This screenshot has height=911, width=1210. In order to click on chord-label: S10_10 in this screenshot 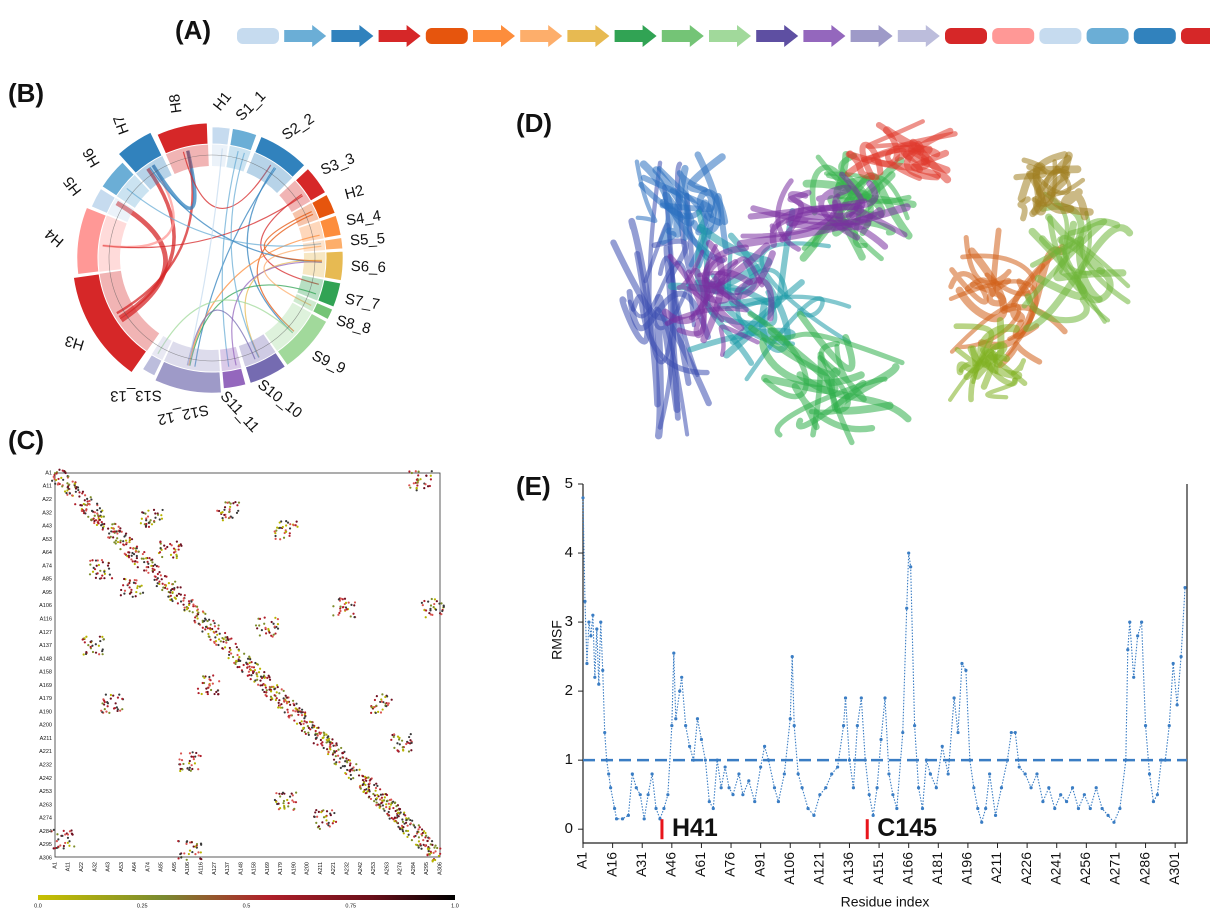, I will do `click(279, 399)`.